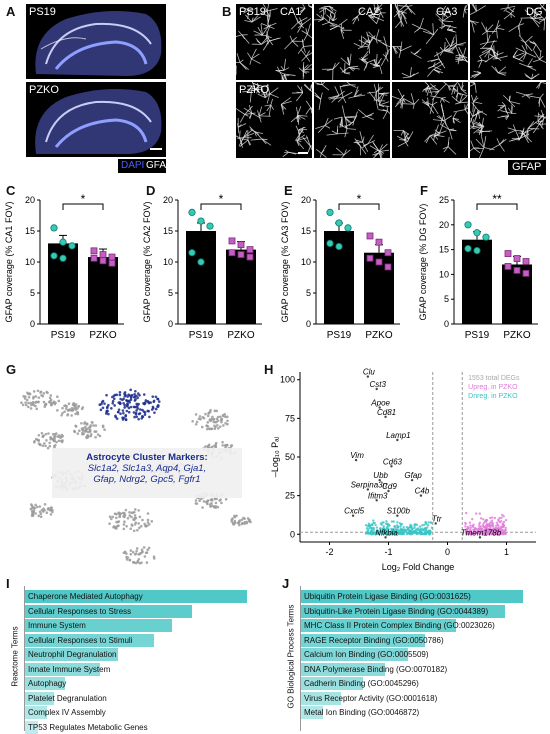  Describe the element at coordinates (151, 190) in the screenshot. I see `panel-label-d: D` at that location.